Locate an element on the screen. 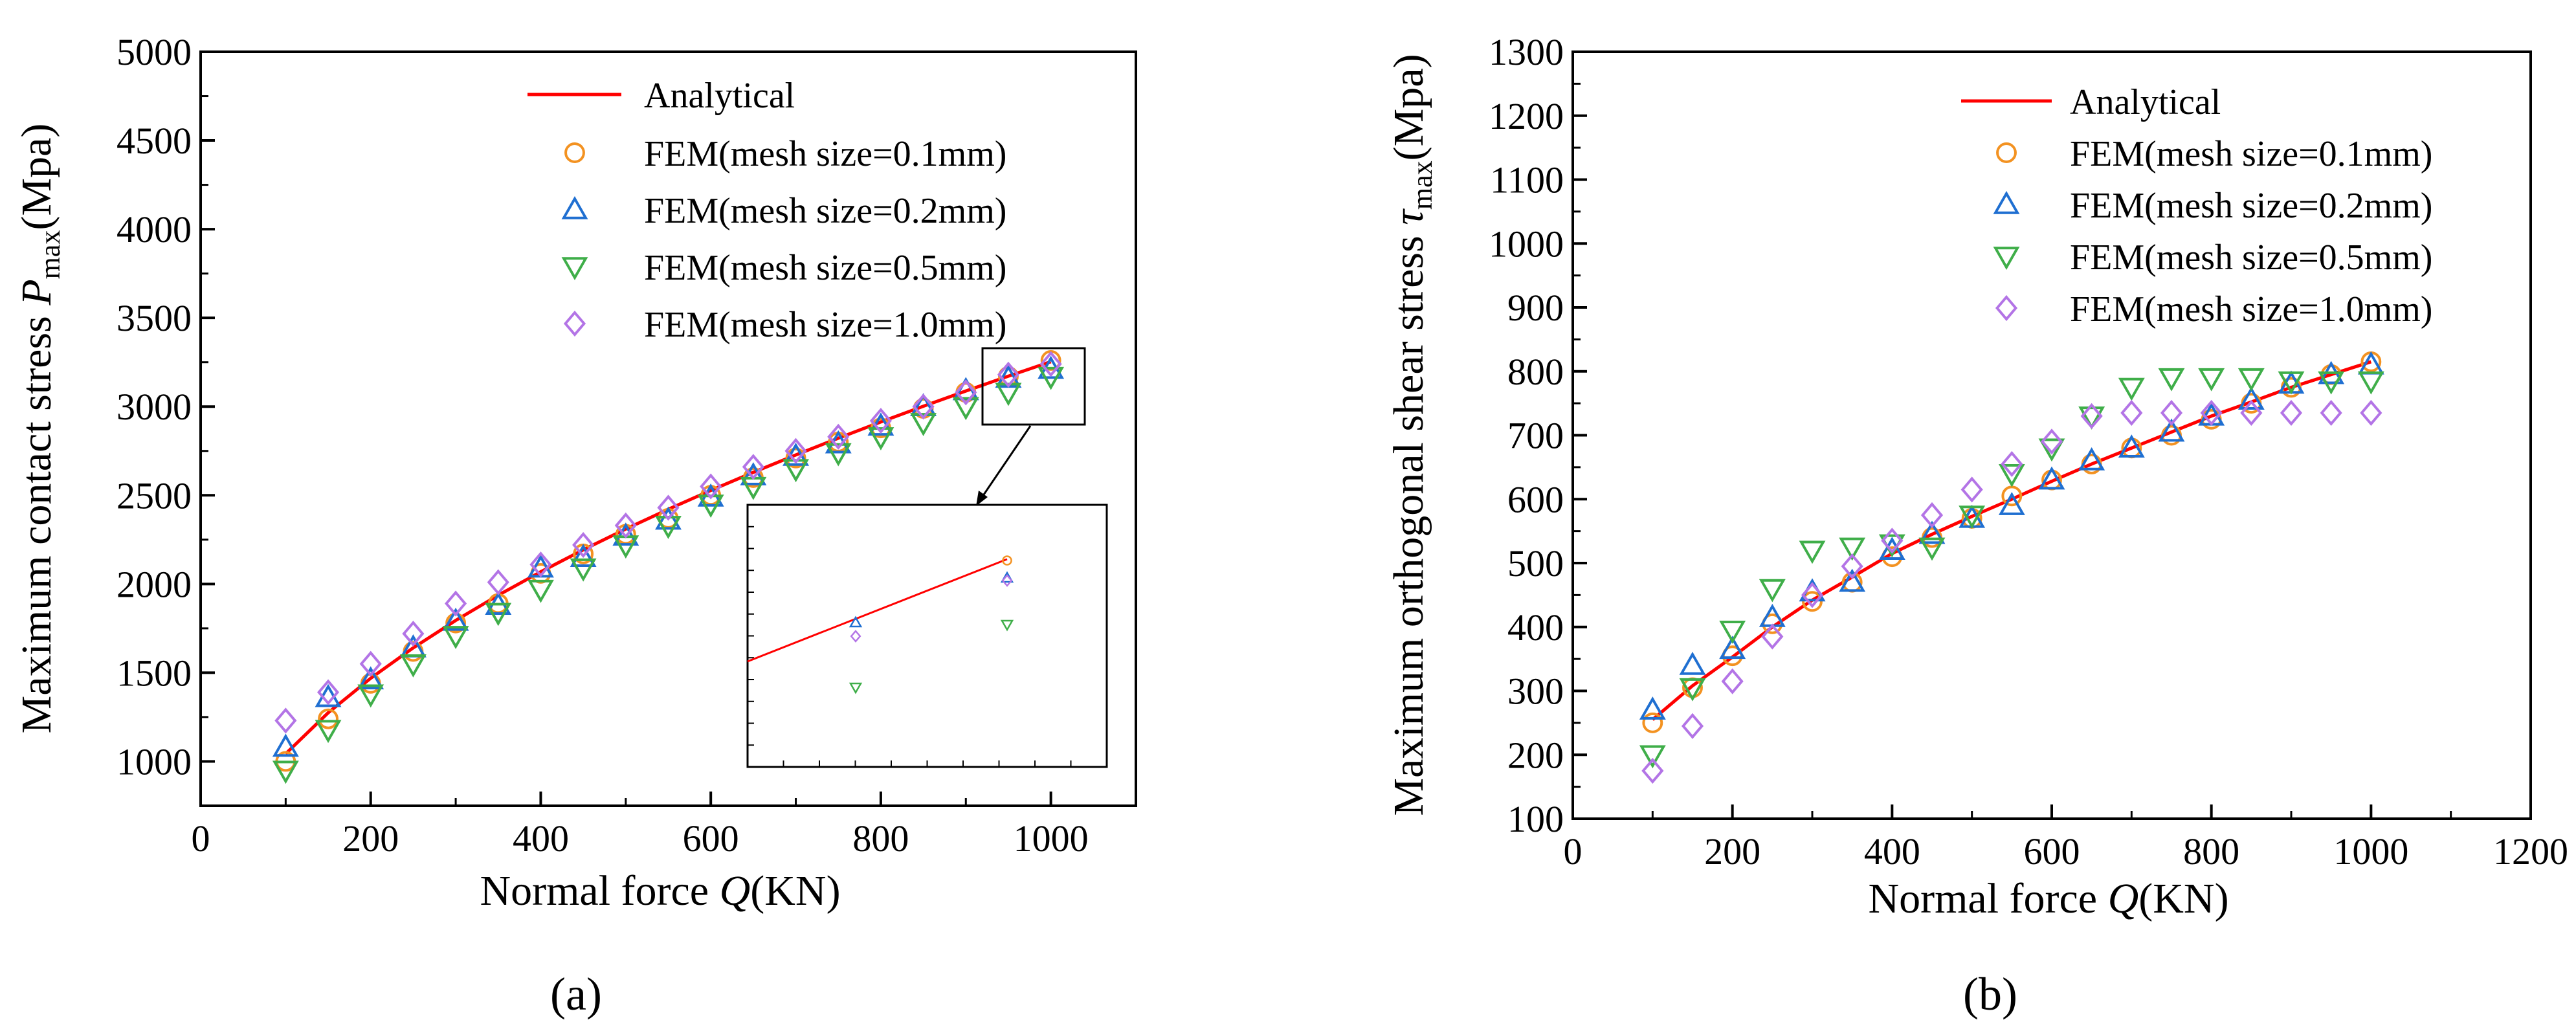  x-tick-label: 600 is located at coordinates (2052, 851).